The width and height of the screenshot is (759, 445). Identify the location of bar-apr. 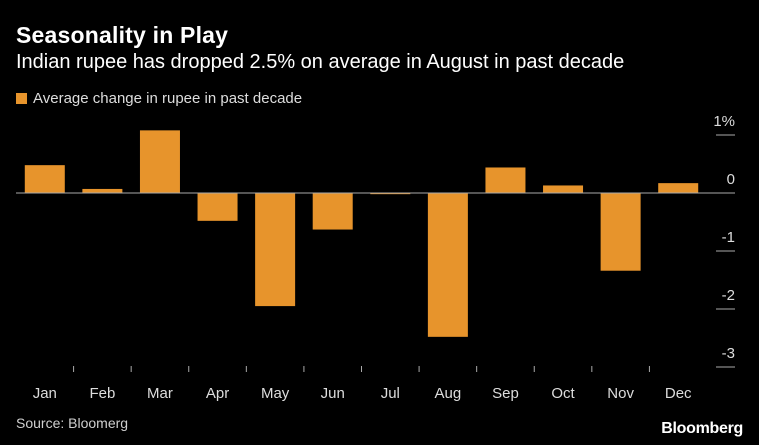
(217, 207).